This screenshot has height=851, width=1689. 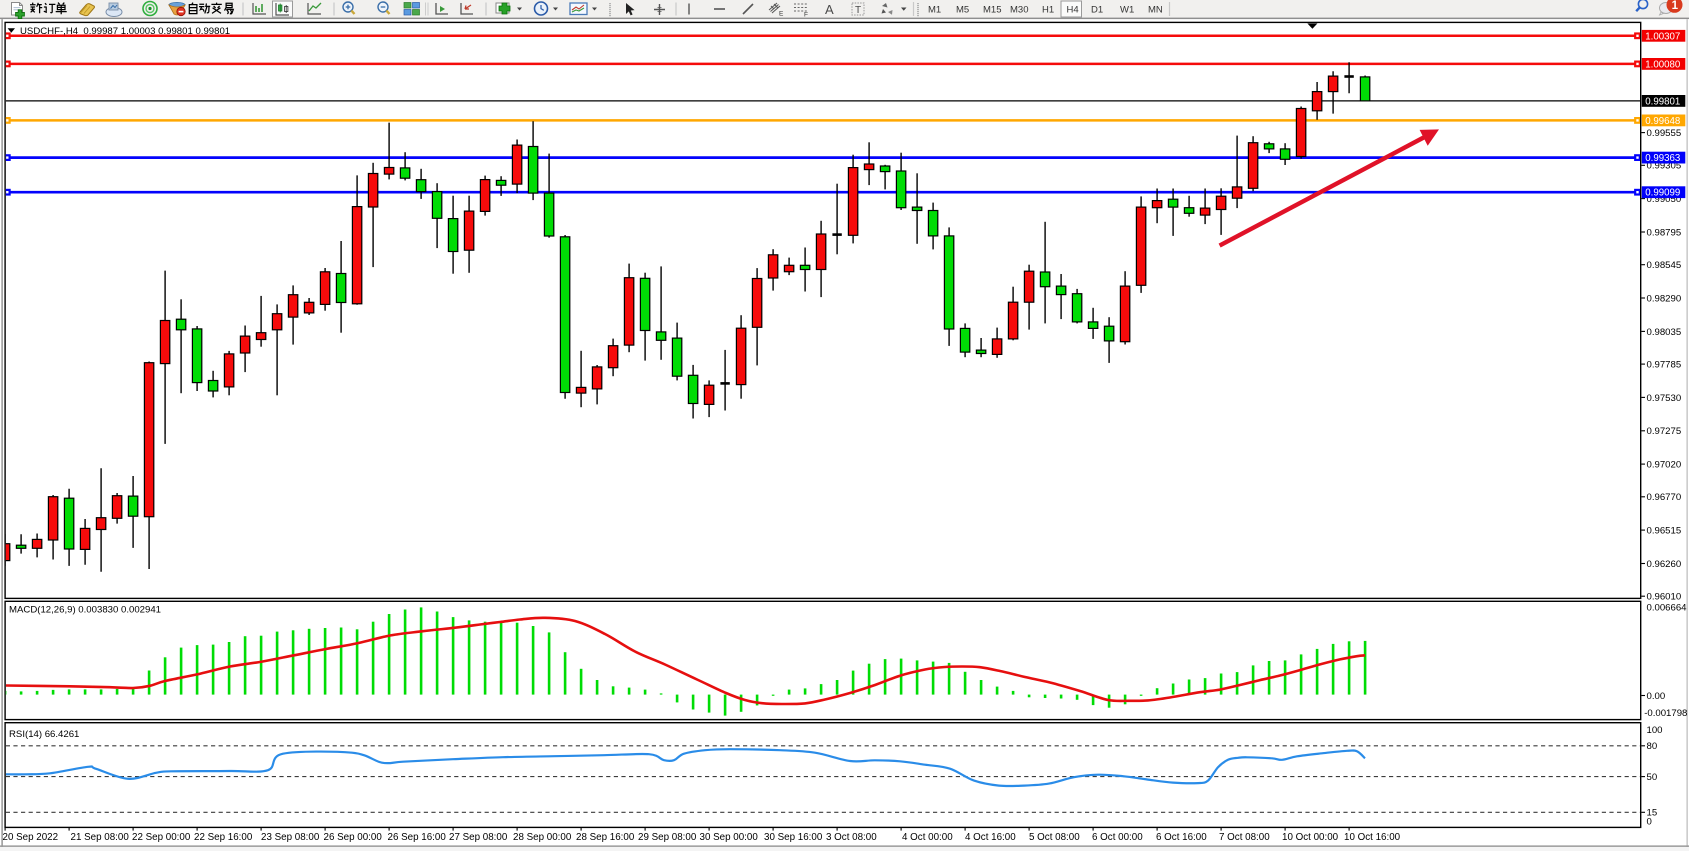 What do you see at coordinates (1097, 10) in the screenshot?
I see `svg-text: D1` at bounding box center [1097, 10].